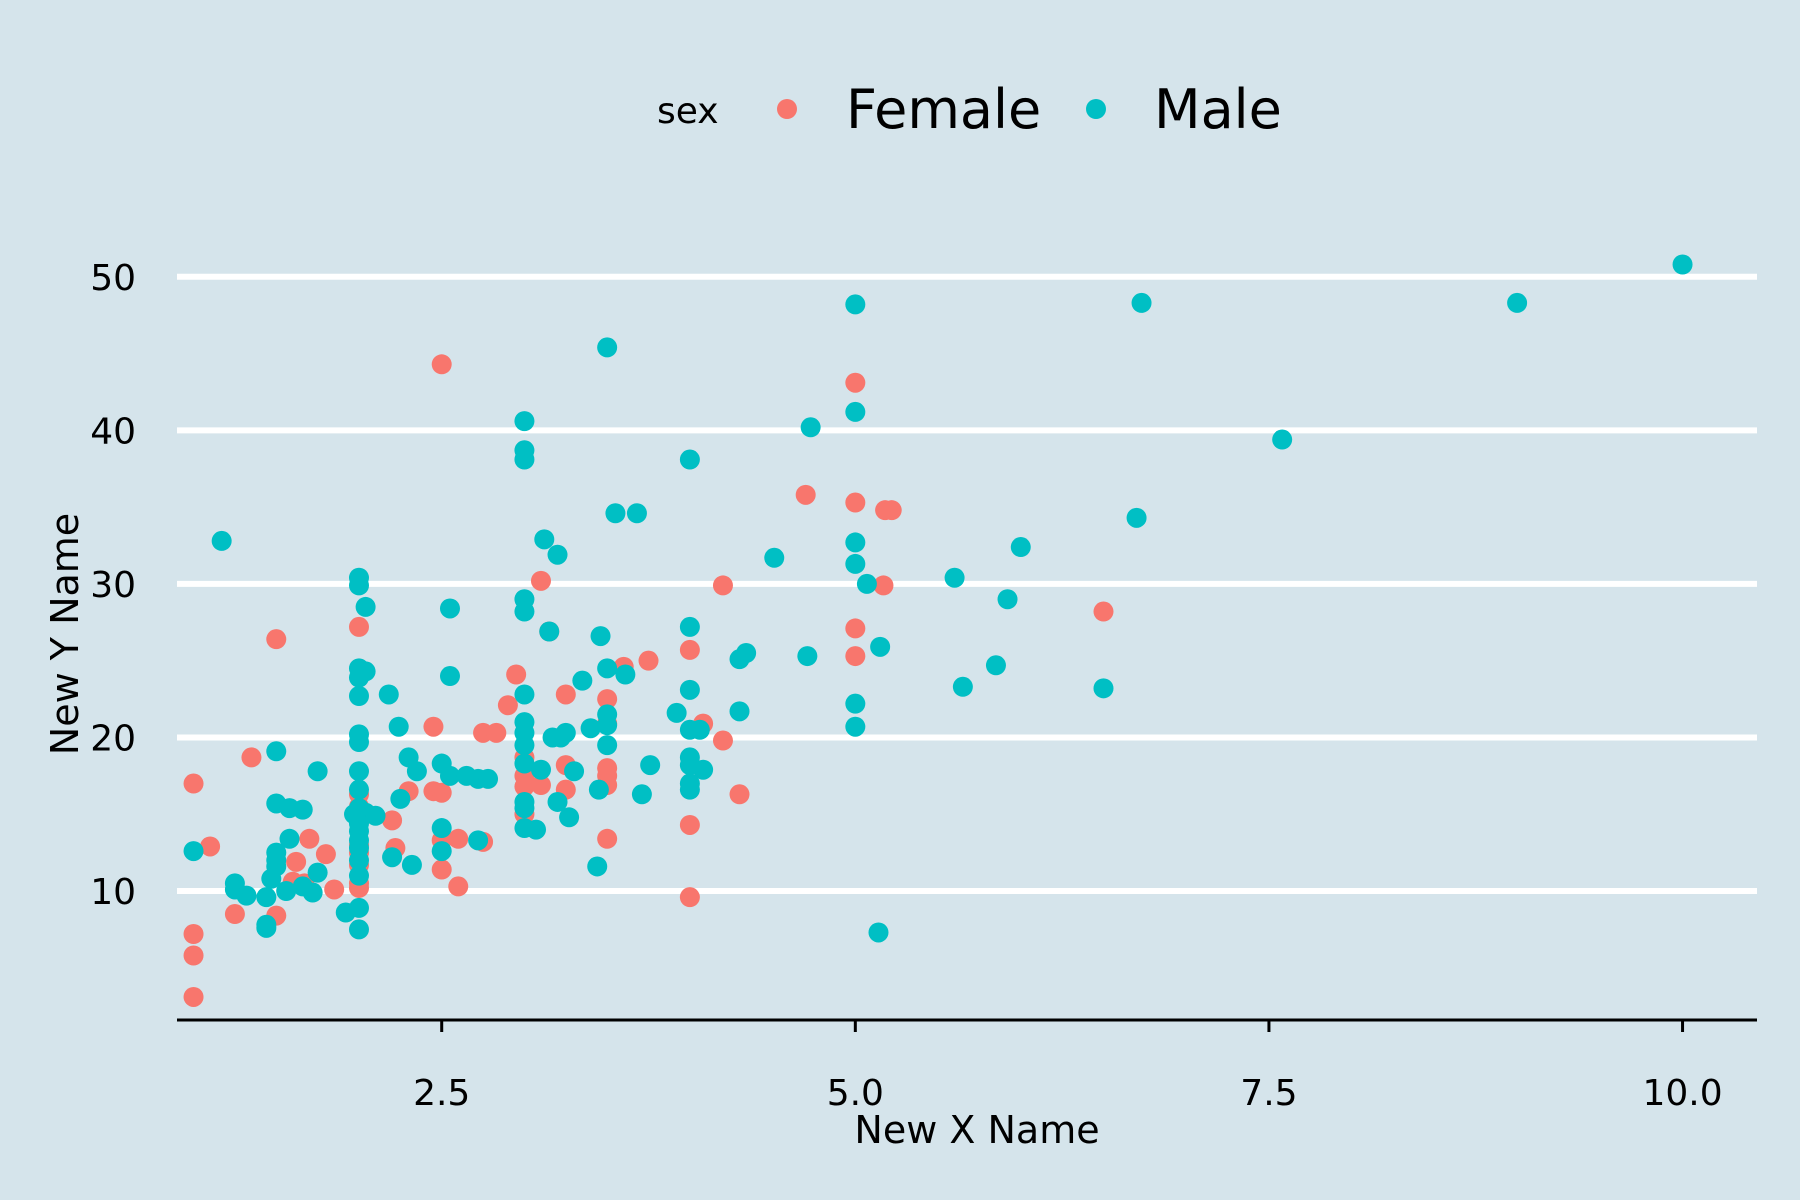 This screenshot has width=1800, height=1200. I want to click on legend-label-female: Female, so click(943, 109).